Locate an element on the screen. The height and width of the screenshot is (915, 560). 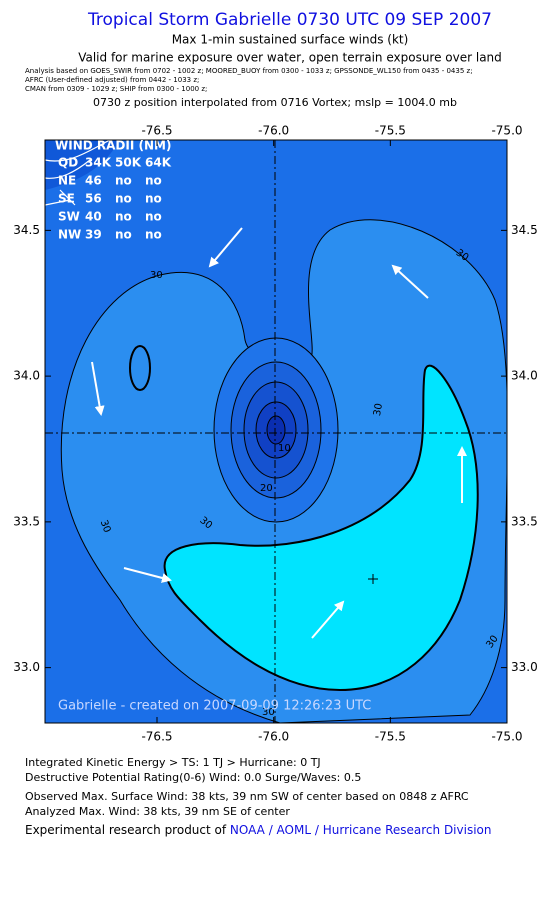
contour-label: 10 is located at coordinates (284, 448).